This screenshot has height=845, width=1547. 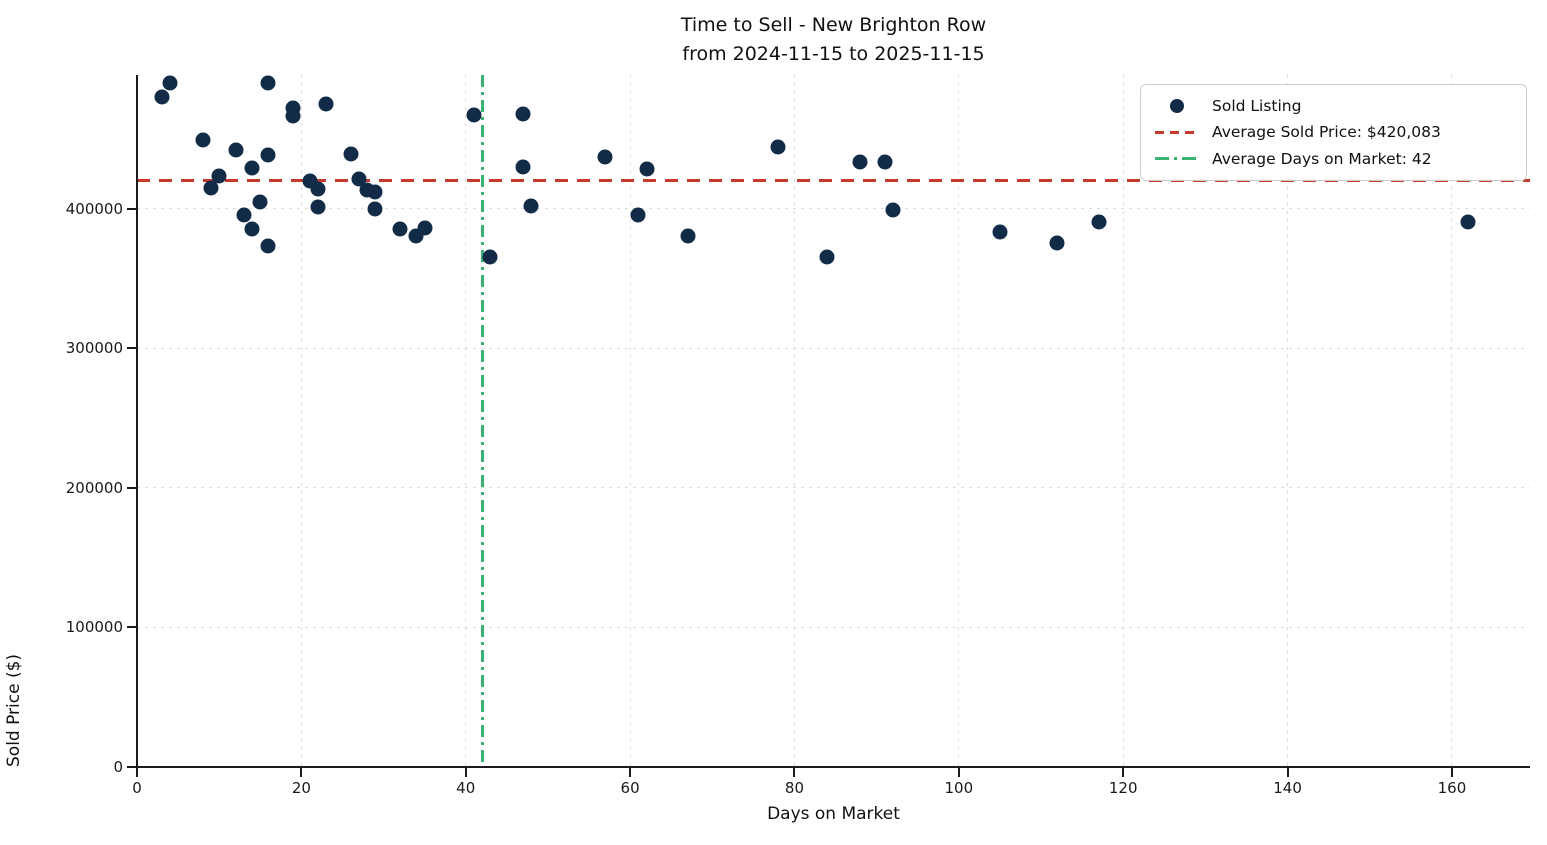 What do you see at coordinates (301, 787) in the screenshot?
I see `x-tick-label: 20` at bounding box center [301, 787].